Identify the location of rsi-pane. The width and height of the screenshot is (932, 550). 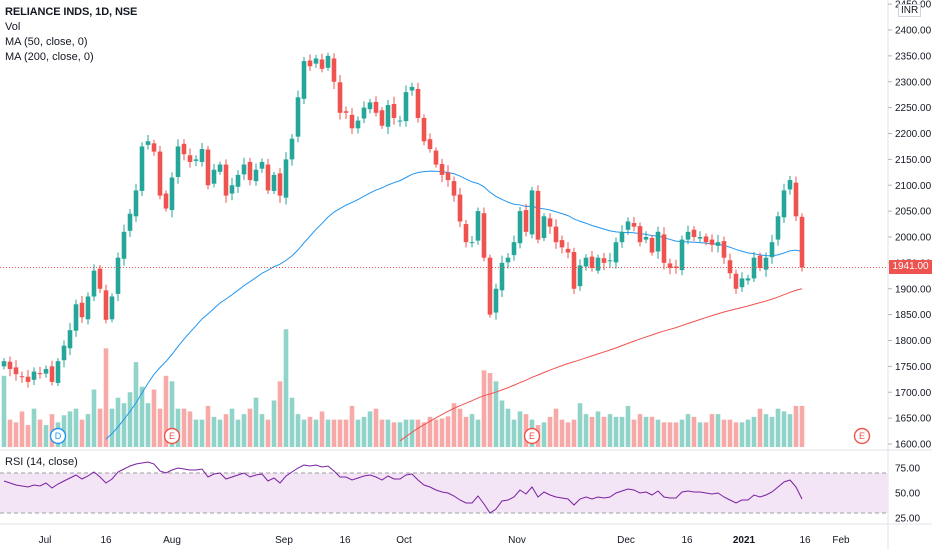
(444, 487).